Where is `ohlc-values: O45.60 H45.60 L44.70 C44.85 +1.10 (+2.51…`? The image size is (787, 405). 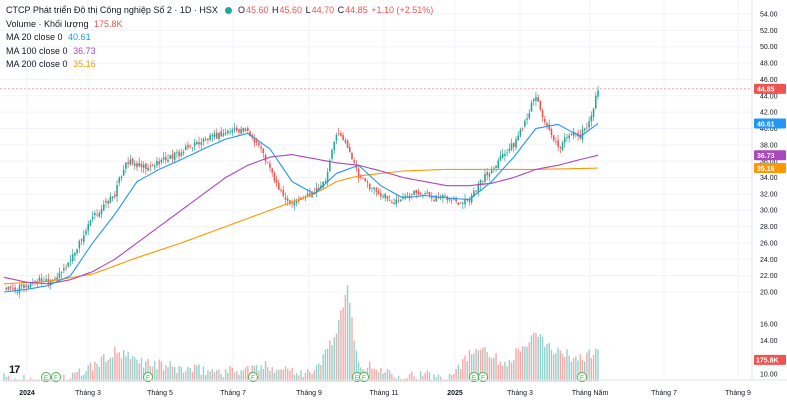 ohlc-values: O45.60 H45.60 L44.70 C44.85 +1.10 (+2.51… is located at coordinates (335, 10).